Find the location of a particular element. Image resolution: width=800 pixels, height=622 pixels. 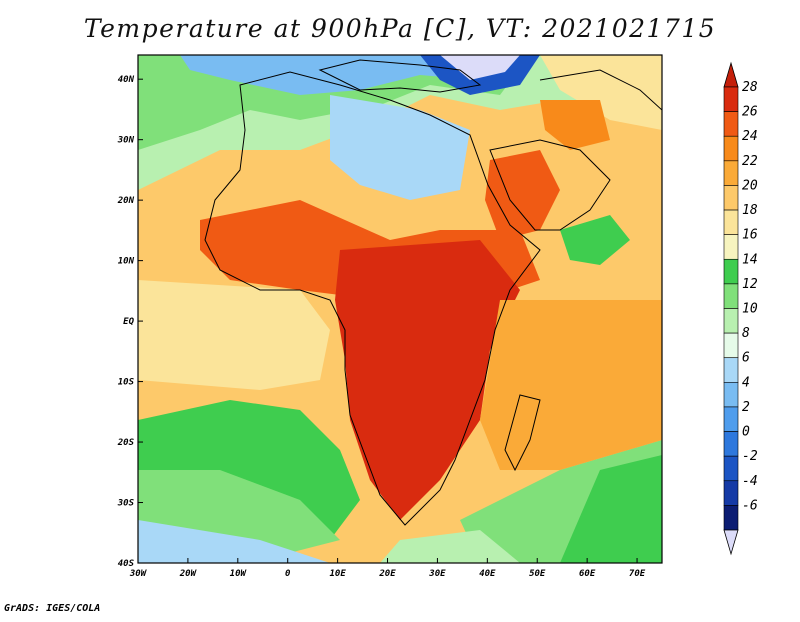

colorbar-label: 10 is located at coordinates (750, 309).